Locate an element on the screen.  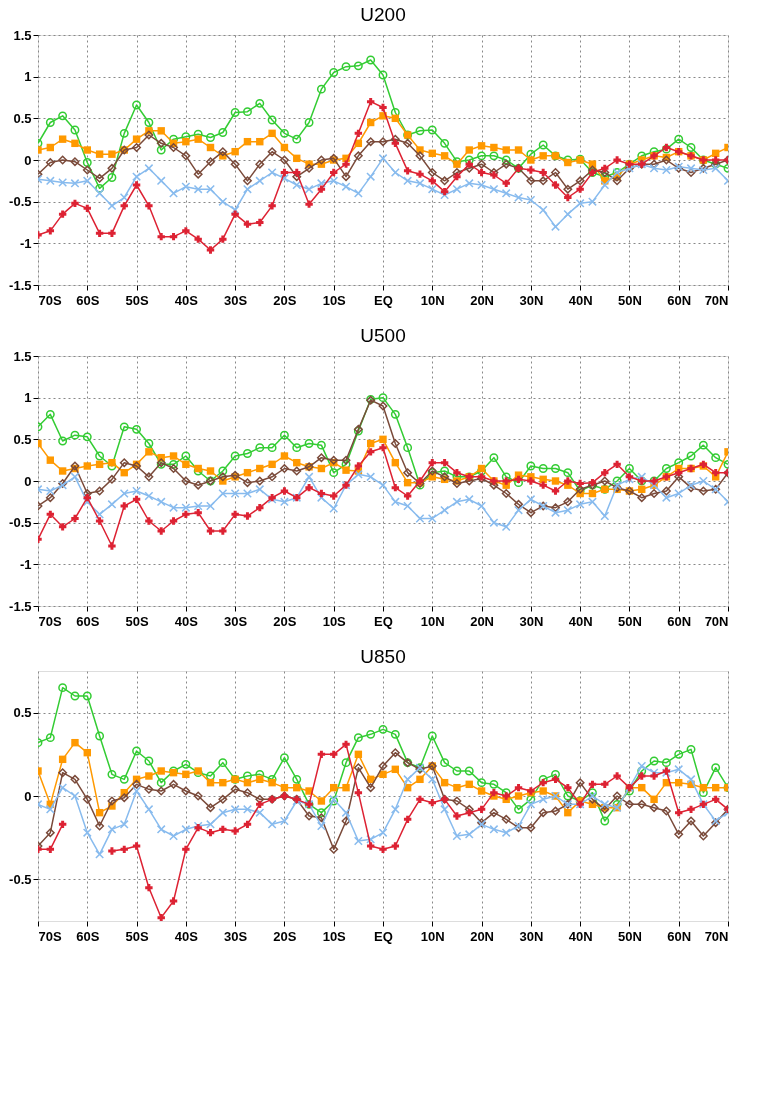
chart-title: U500 is located at coordinates (383, 335).